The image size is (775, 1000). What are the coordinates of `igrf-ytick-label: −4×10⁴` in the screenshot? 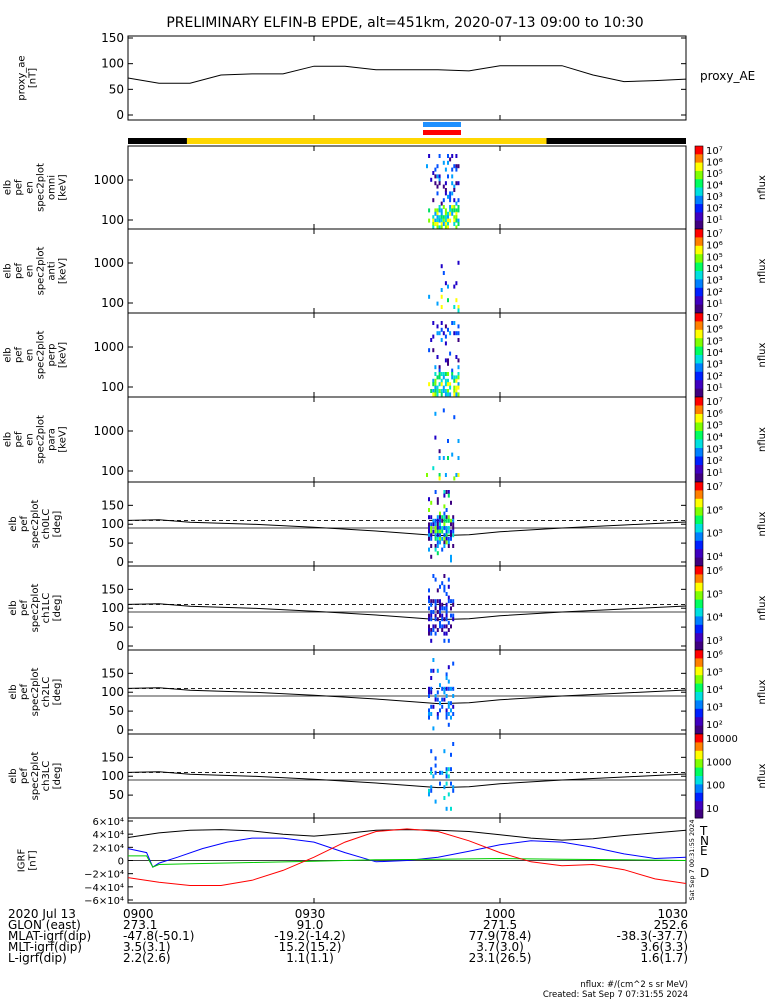 It's located at (104, 888).